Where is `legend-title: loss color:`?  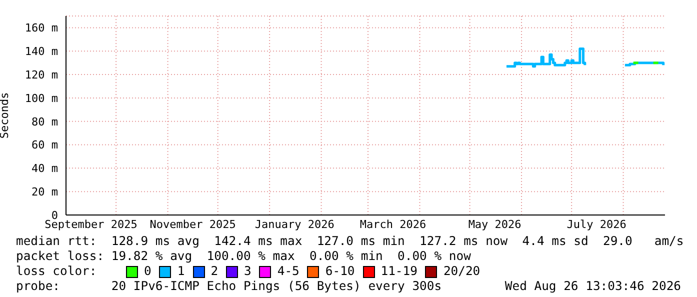
legend-title: loss color: is located at coordinates (57, 271).